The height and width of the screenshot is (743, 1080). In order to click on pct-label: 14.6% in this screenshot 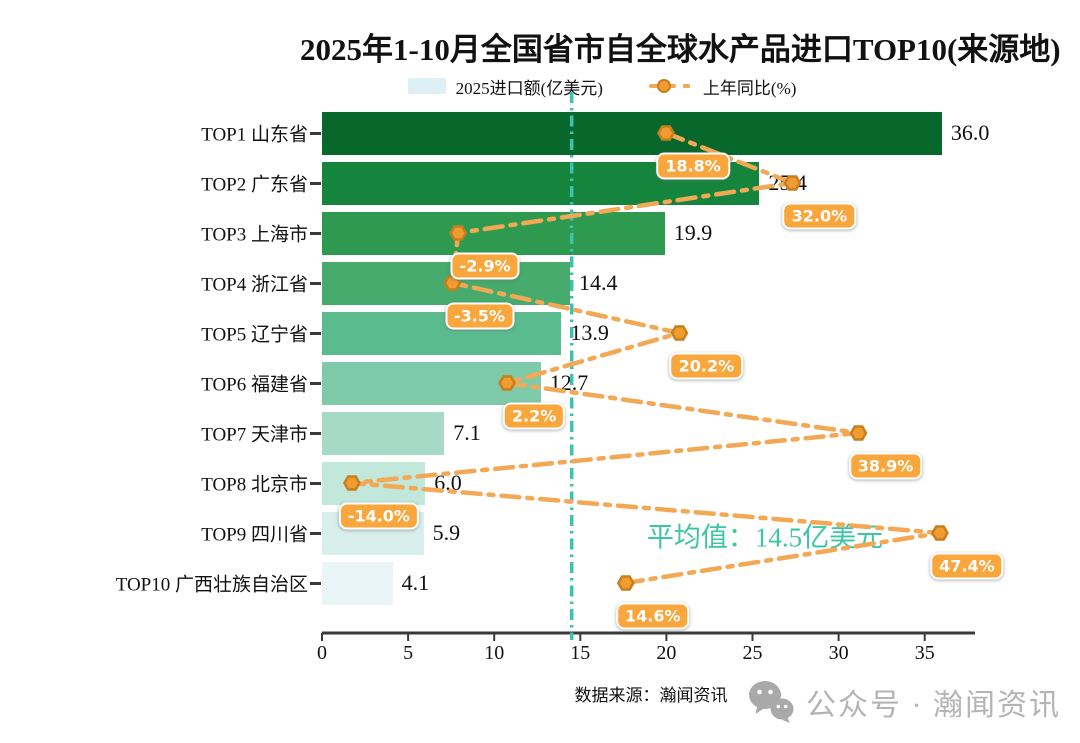, I will do `click(653, 616)`.